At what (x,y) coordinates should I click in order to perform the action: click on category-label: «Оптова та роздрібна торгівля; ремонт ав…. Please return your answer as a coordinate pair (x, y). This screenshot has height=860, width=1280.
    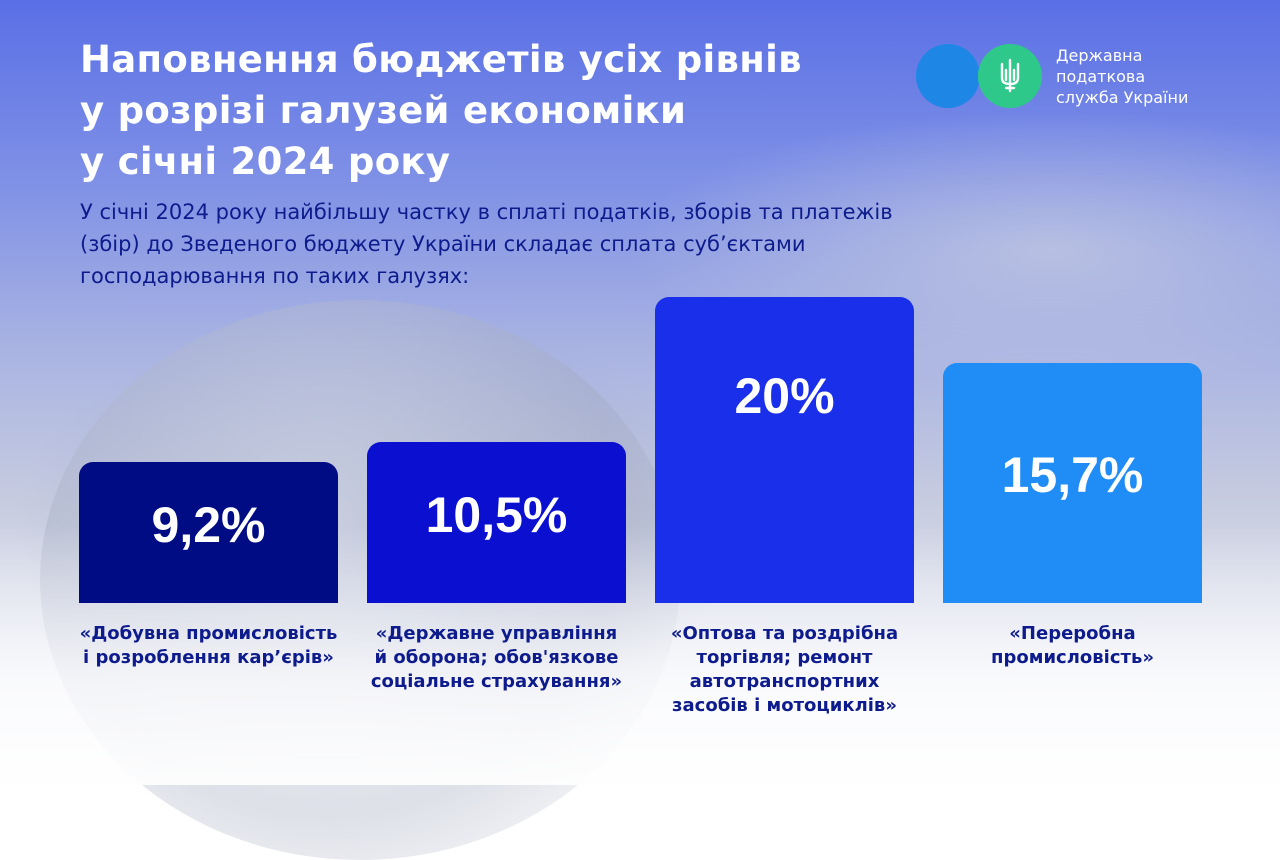
    Looking at the image, I should click on (784, 669).